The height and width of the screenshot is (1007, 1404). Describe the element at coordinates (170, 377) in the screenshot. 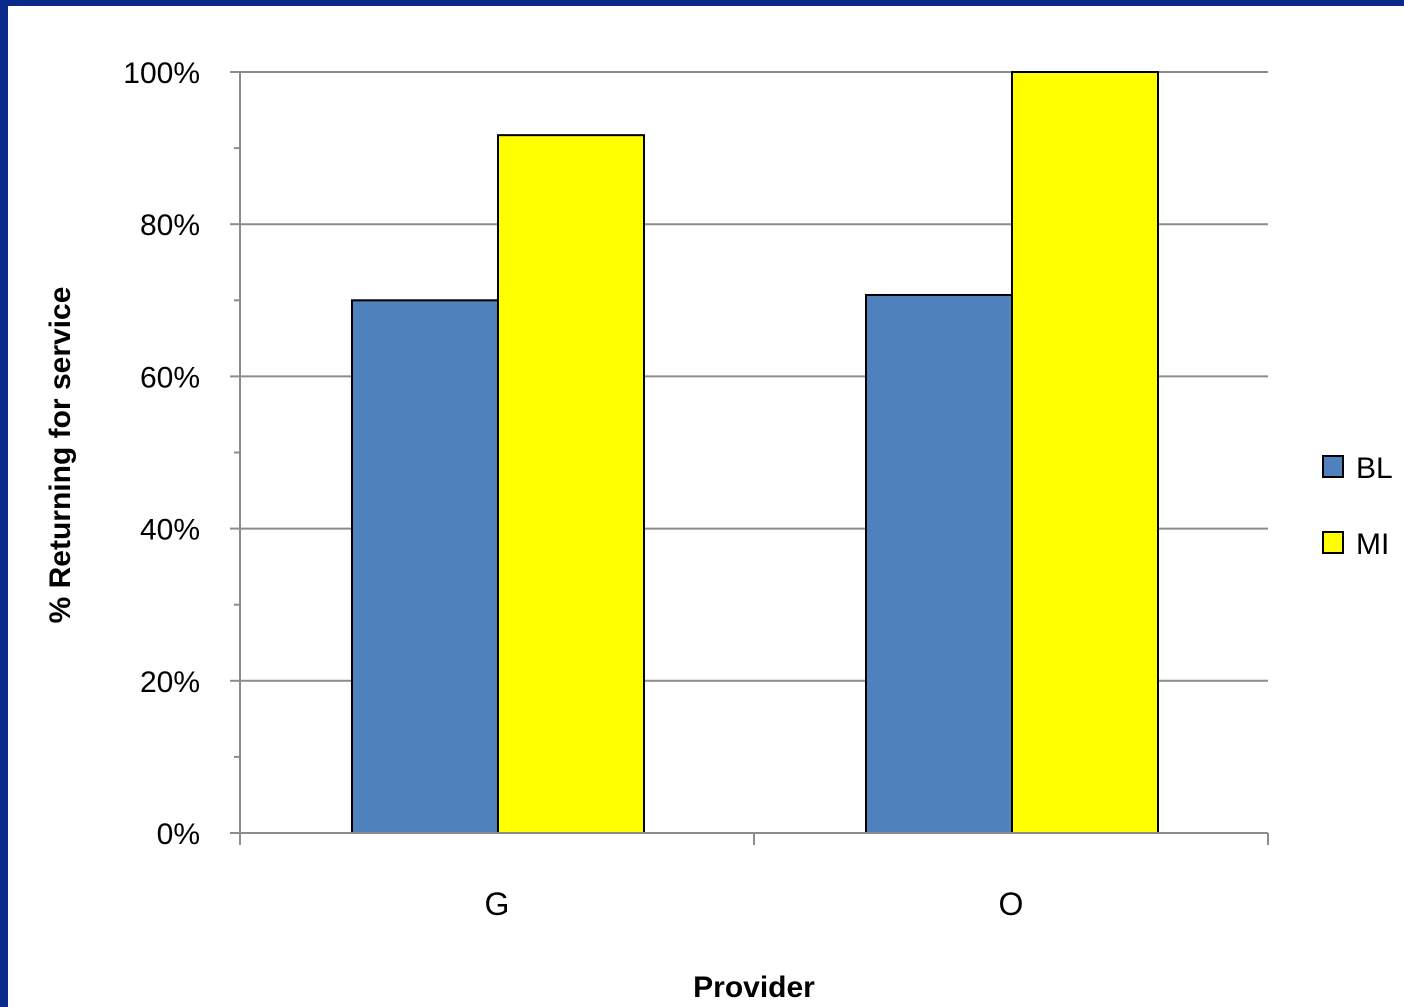

I see `y-tick-label: 60%` at that location.